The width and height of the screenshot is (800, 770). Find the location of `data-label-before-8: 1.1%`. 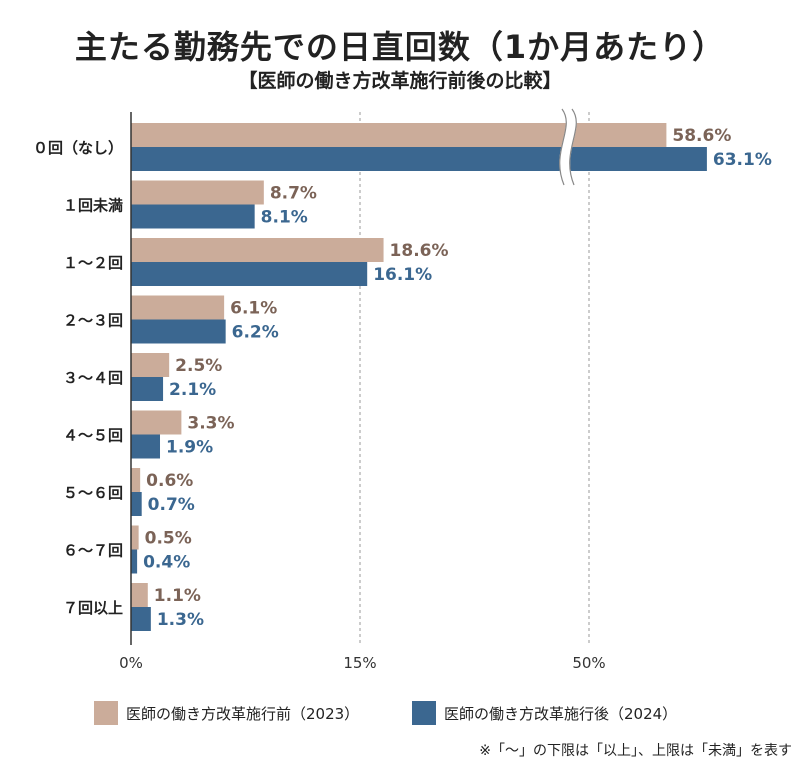

data-label-before-8: 1.1% is located at coordinates (177, 596).